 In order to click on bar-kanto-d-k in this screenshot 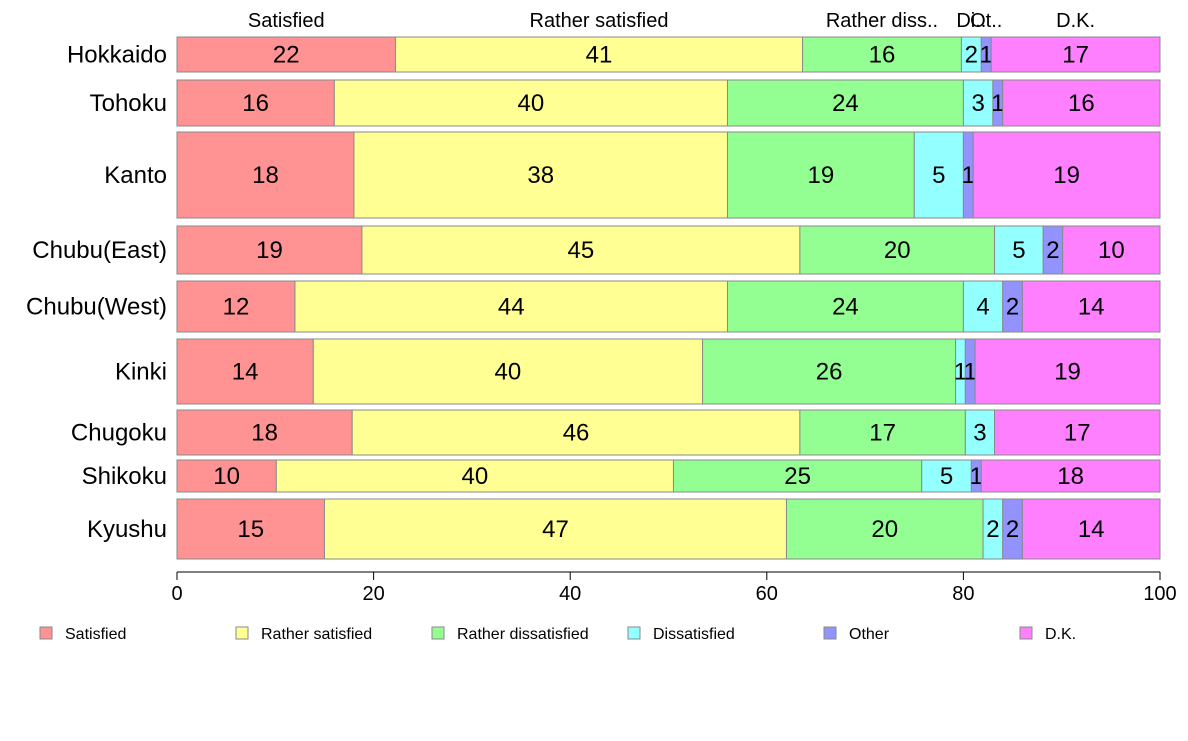, I will do `click(1066, 175)`.